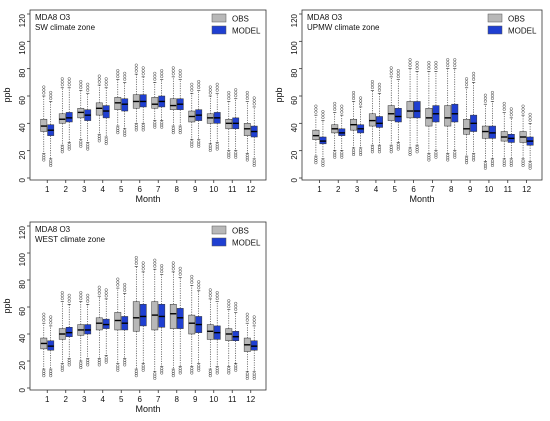 The height and width of the screenshot is (421, 550). What do you see at coordinates (294, 99) in the screenshot?
I see `y-tick-label: 60` at bounding box center [294, 99].